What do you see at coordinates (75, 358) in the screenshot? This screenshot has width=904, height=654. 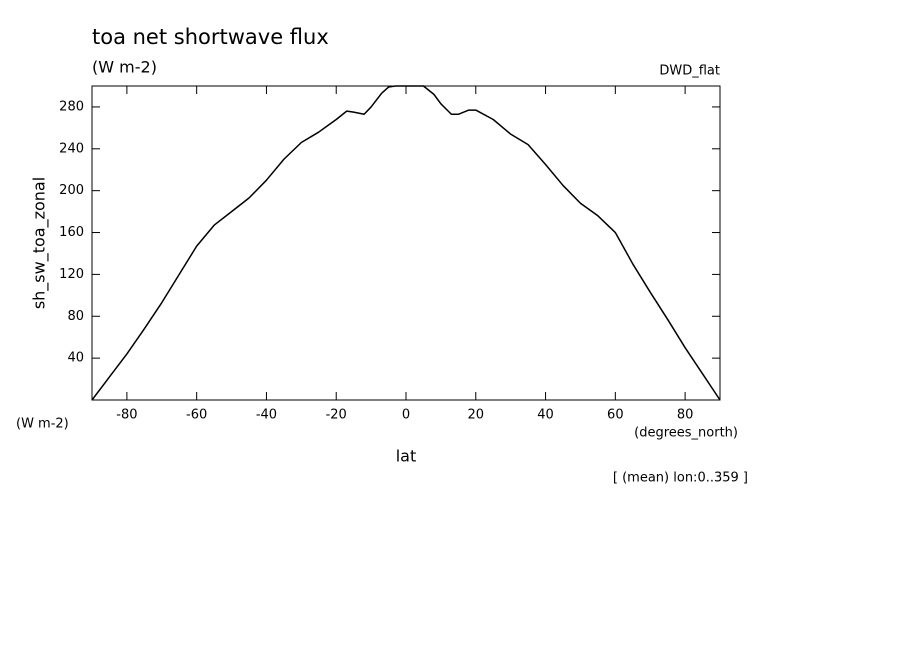 I see `y-tick-label: 40` at bounding box center [75, 358].